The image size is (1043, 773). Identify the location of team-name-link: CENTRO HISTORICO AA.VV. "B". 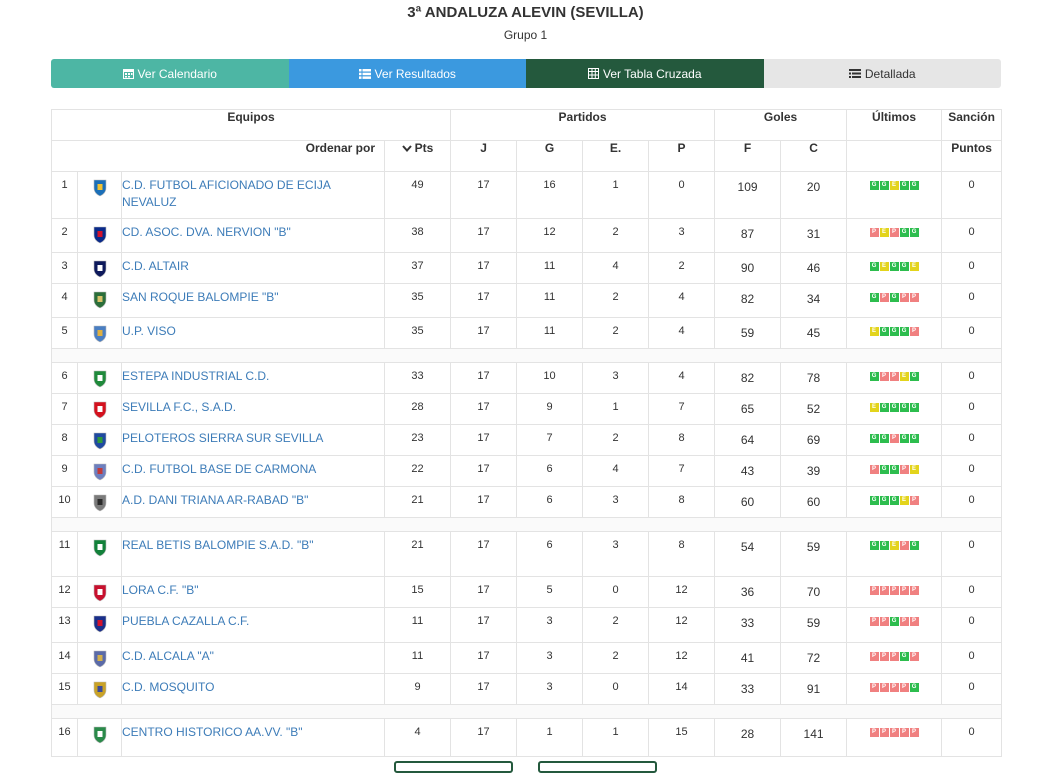
(212, 732).